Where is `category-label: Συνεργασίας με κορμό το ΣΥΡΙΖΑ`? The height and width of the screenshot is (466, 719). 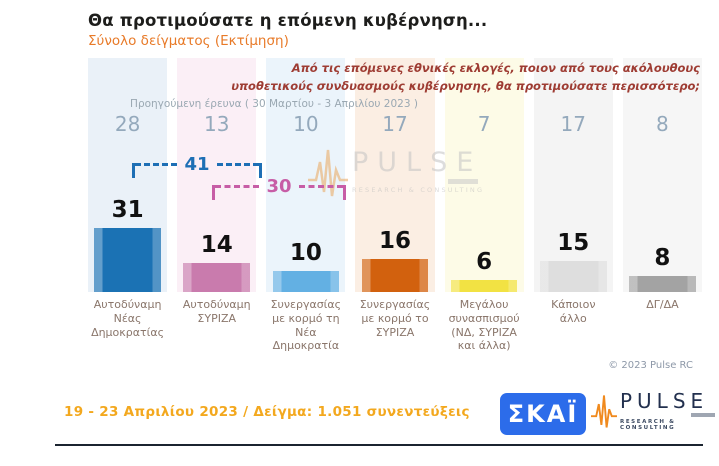
category-label: Συνεργασίας με κορμό το ΣΥΡΙΖΑ is located at coordinates (395, 318).